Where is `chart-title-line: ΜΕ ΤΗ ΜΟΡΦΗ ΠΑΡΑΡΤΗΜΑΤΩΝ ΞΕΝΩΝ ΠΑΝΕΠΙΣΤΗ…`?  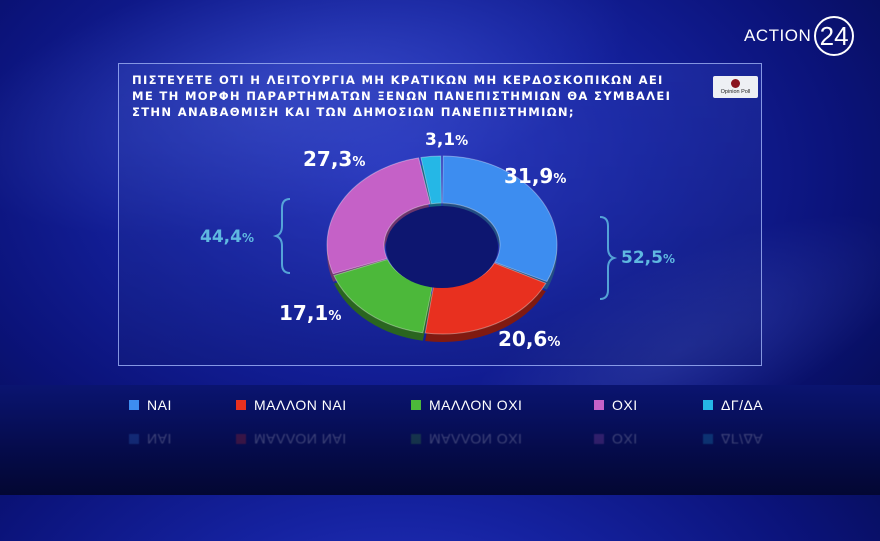 chart-title-line: ΜΕ ΤΗ ΜΟΡΦΗ ΠΑΡΑΡΤΗΜΑΤΩΝ ΞΕΝΩΝ ΠΑΝΕΠΙΣΤΗ… is located at coordinates (402, 96).